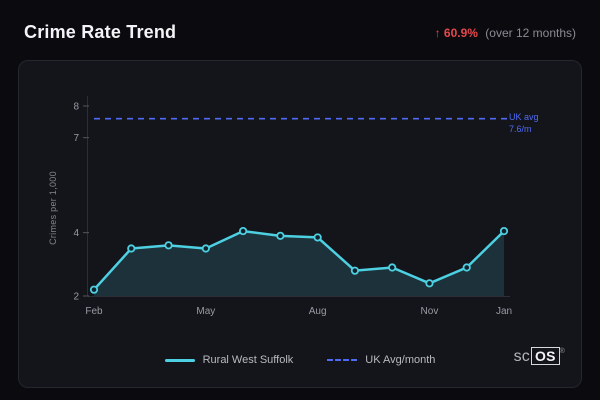 This screenshot has width=600, height=400. I want to click on brand-box: OS, so click(545, 356).